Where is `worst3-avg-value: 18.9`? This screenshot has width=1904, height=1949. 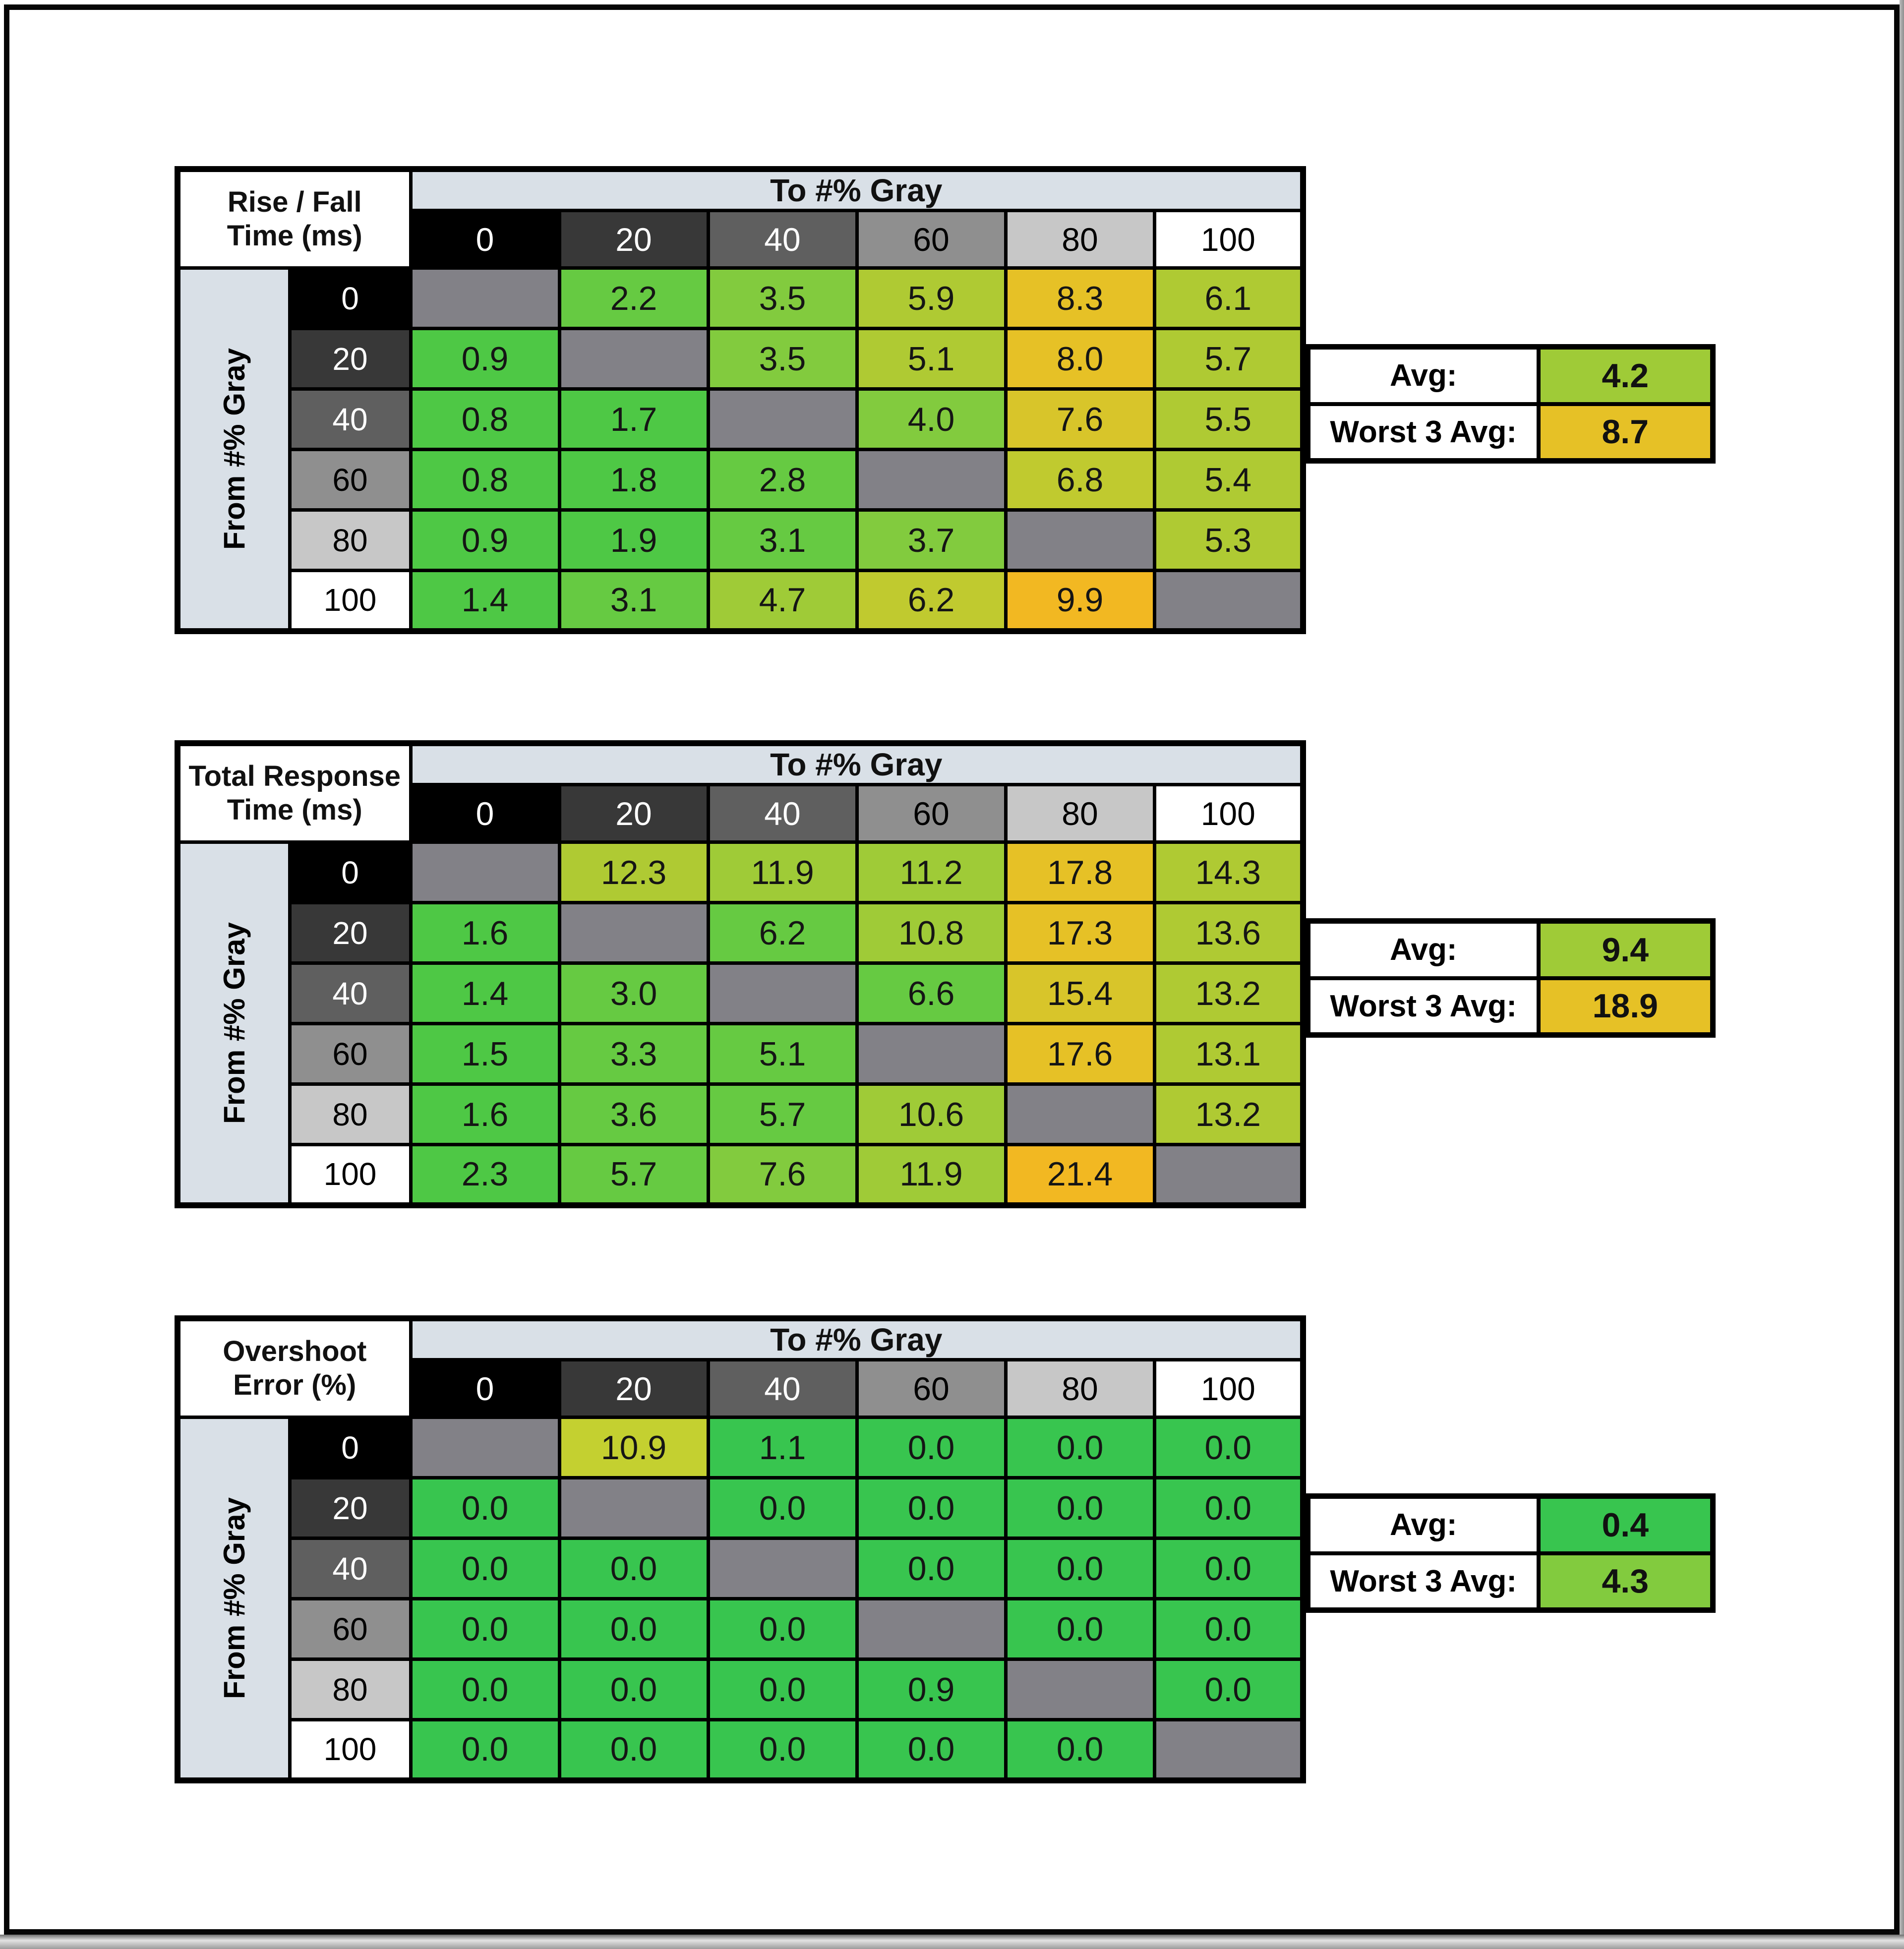
worst3-avg-value: 18.9 is located at coordinates (1625, 1007).